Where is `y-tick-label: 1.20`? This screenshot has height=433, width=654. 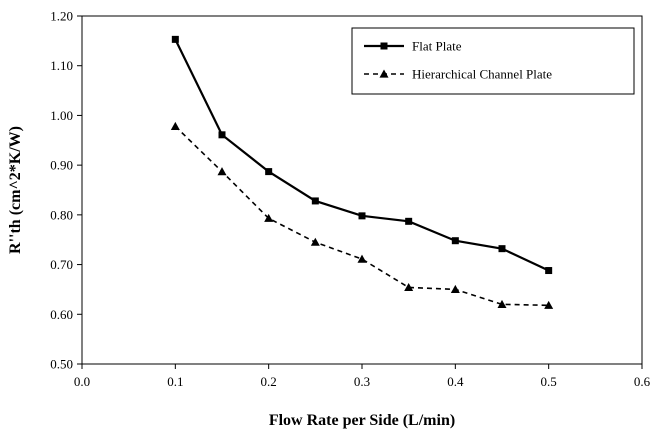
y-tick-label: 1.20 is located at coordinates (61, 16).